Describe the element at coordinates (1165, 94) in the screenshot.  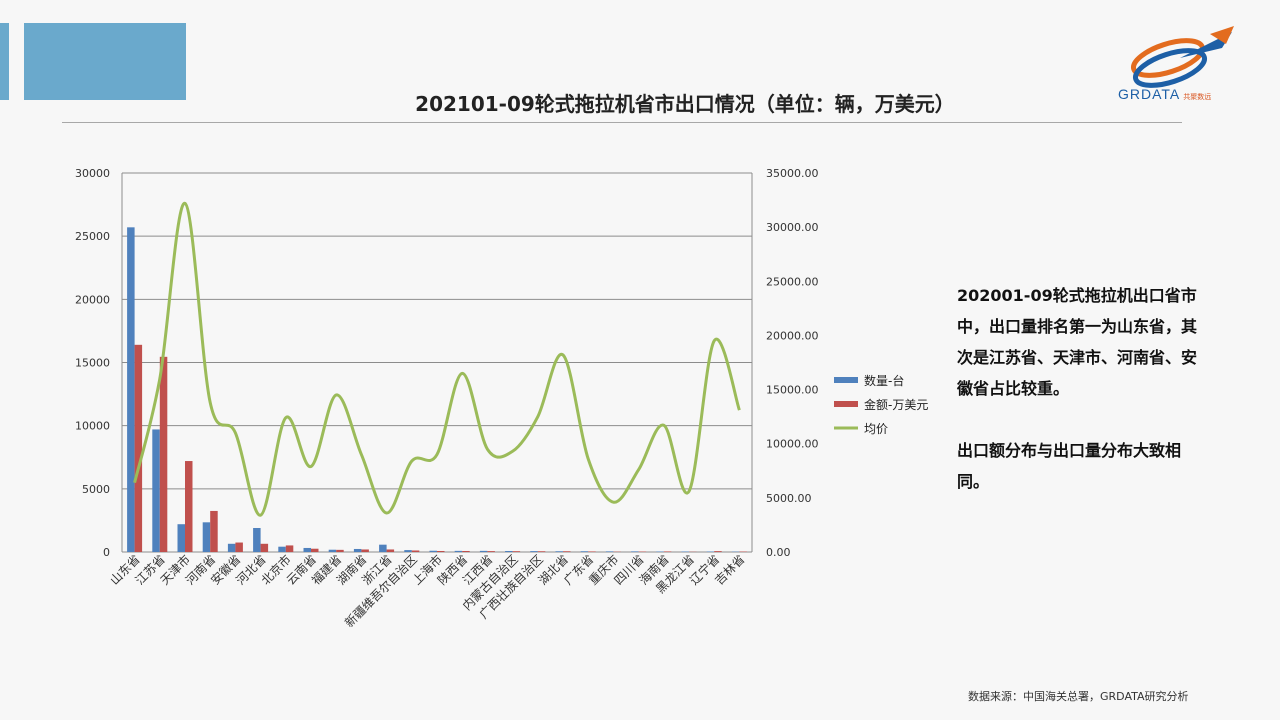
I see `logo-text: GRDATA 共聚数远` at that location.